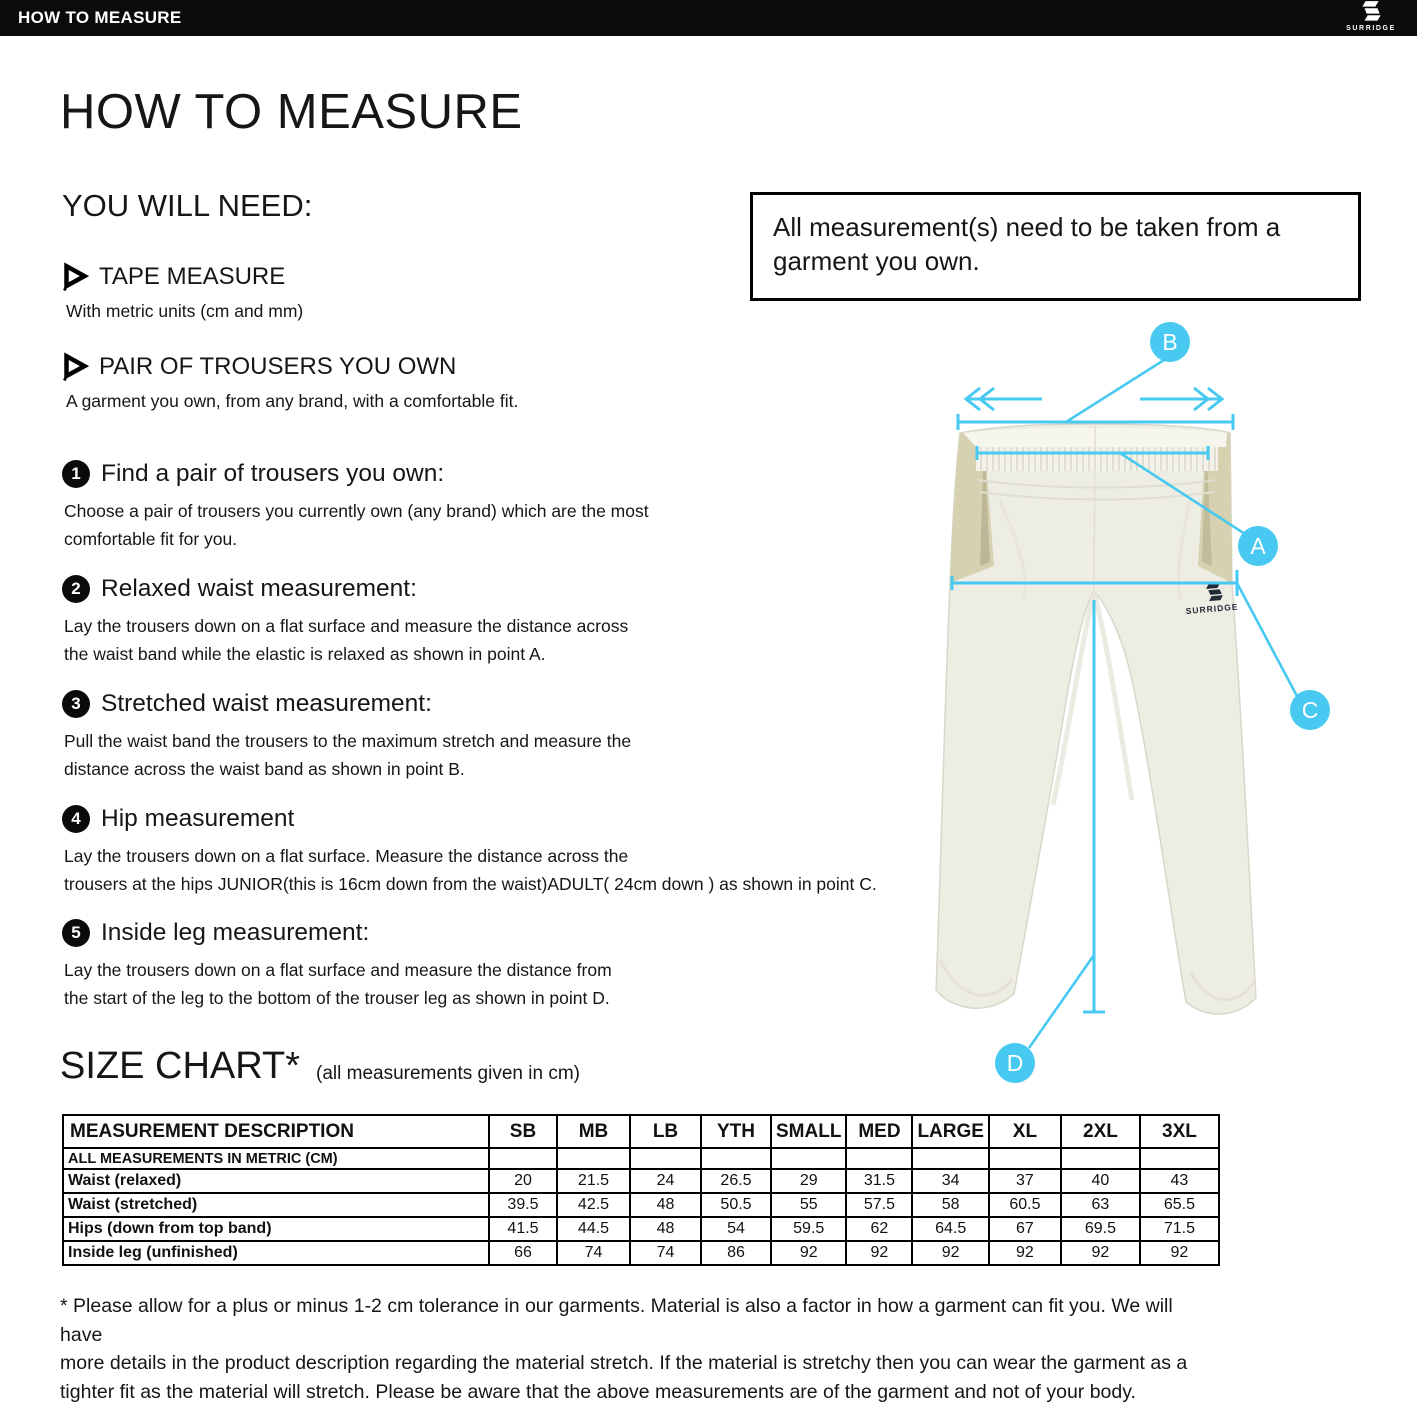 This screenshot has height=1407, width=1417. What do you see at coordinates (1371, 11) in the screenshot?
I see `surridge-s-icon` at bounding box center [1371, 11].